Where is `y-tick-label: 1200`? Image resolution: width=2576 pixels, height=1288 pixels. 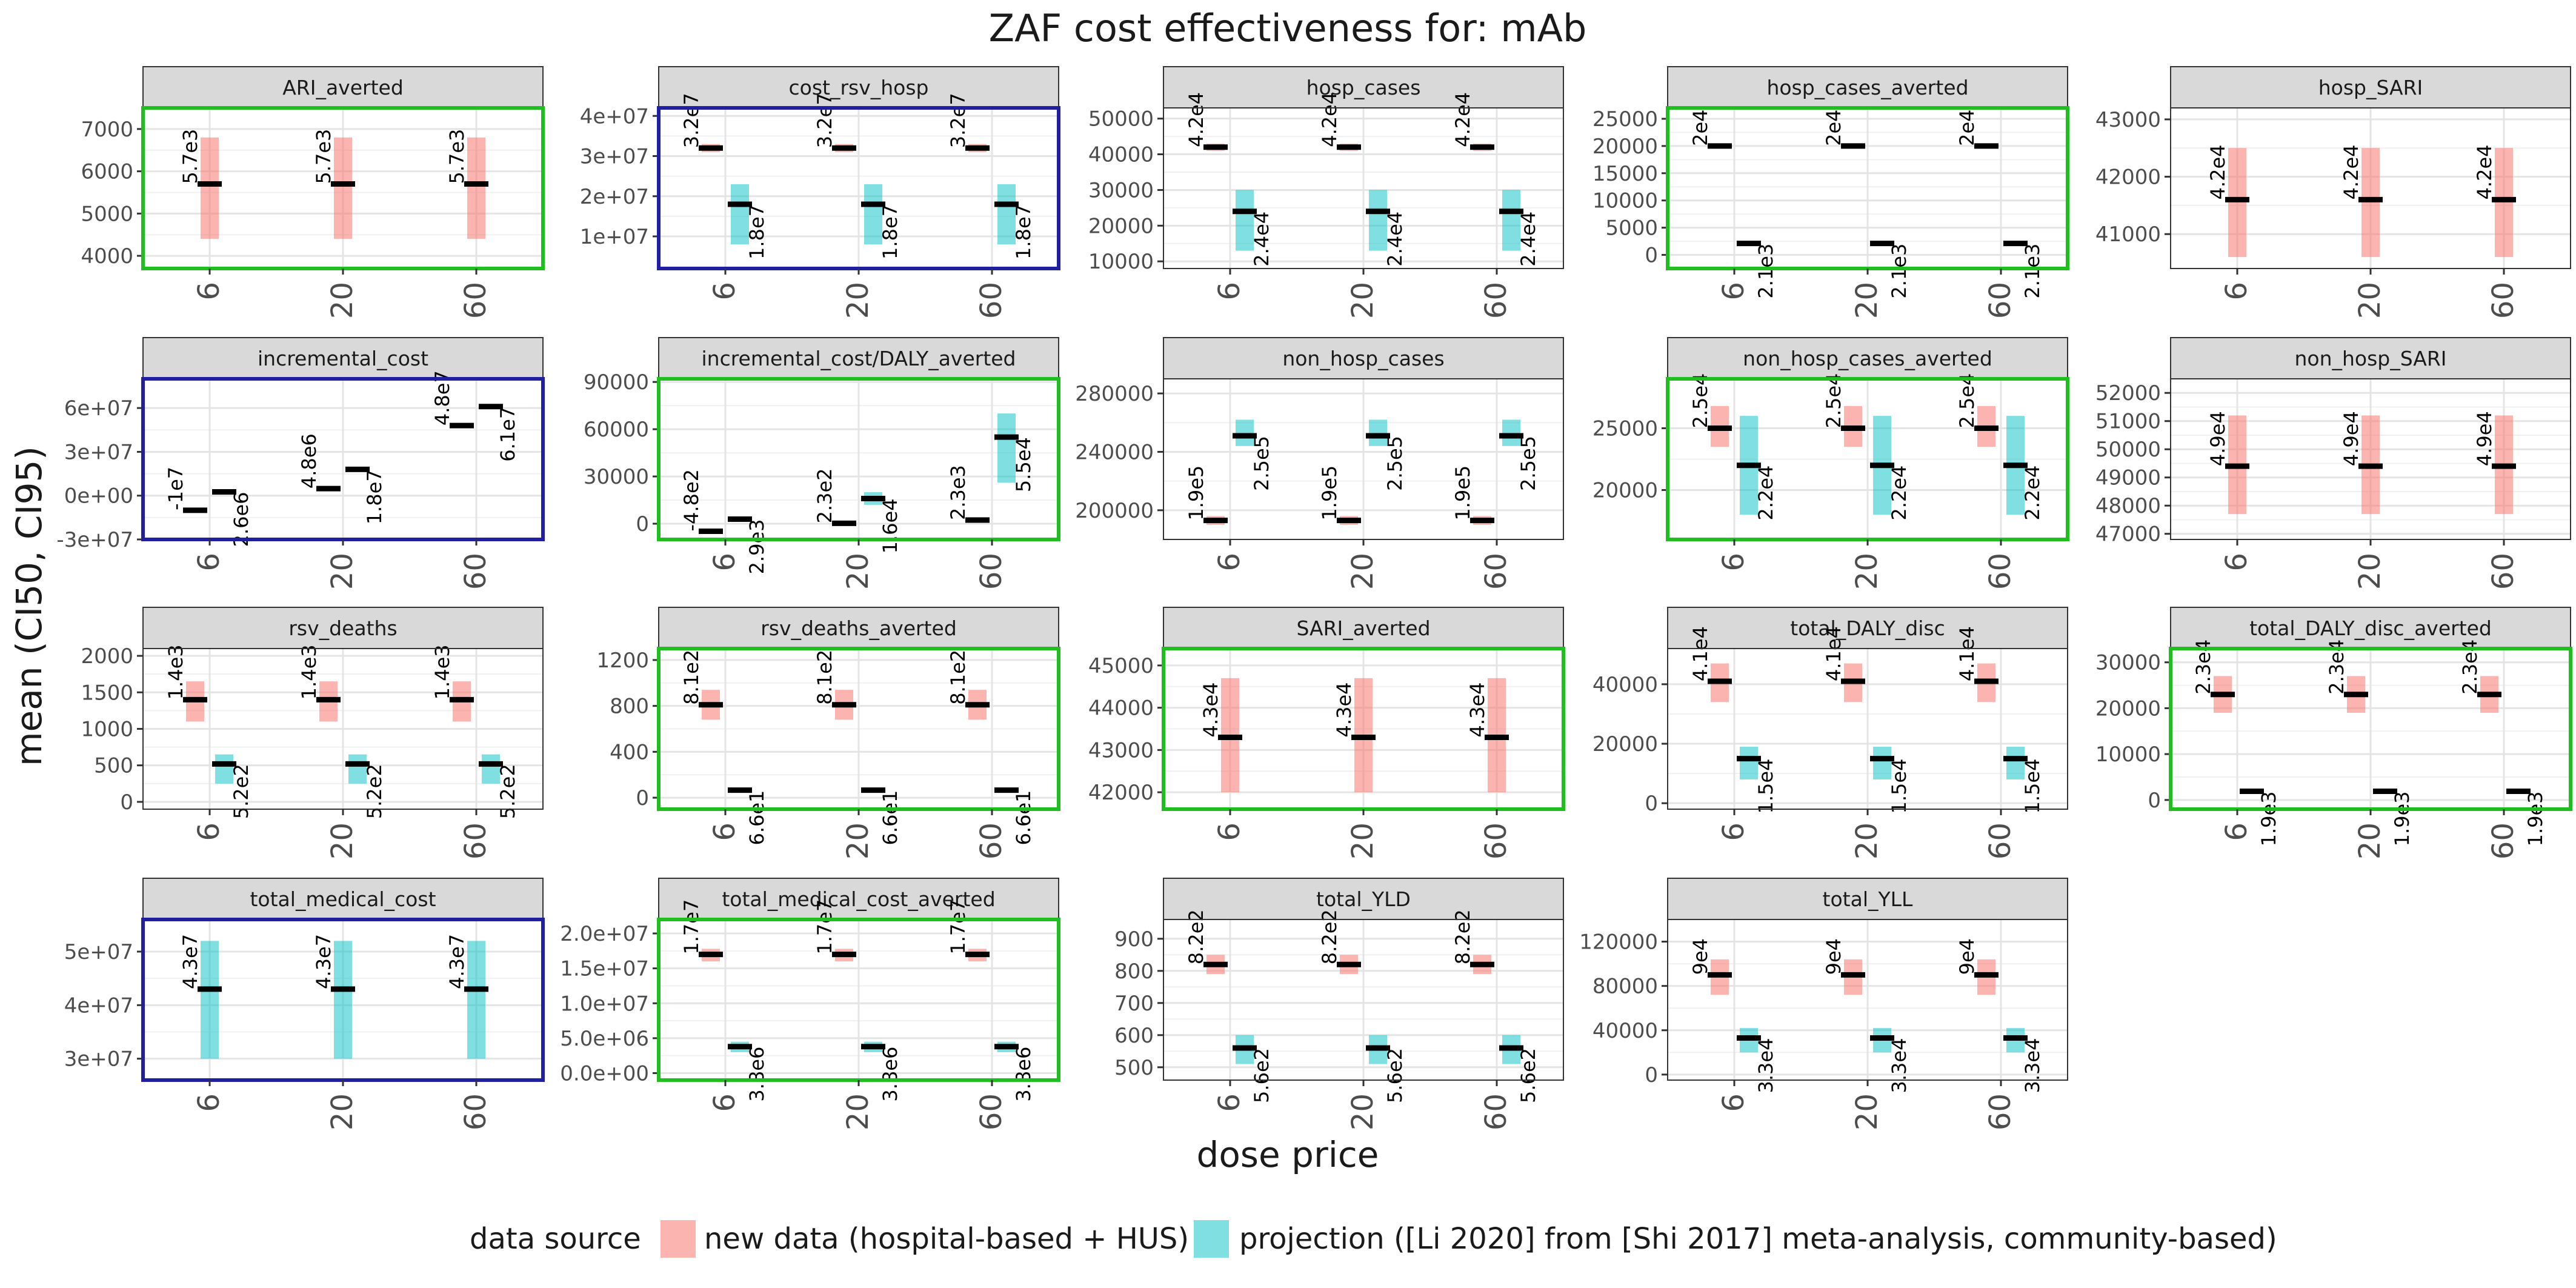 y-tick-label: 1200 is located at coordinates (622, 661).